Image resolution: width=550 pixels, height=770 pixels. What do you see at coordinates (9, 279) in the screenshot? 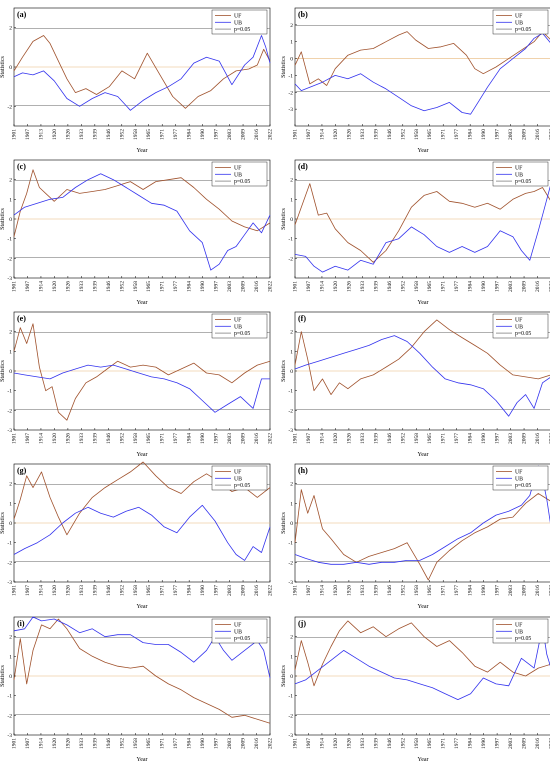
I see `y-tick-label: -3` at bounding box center [9, 279].